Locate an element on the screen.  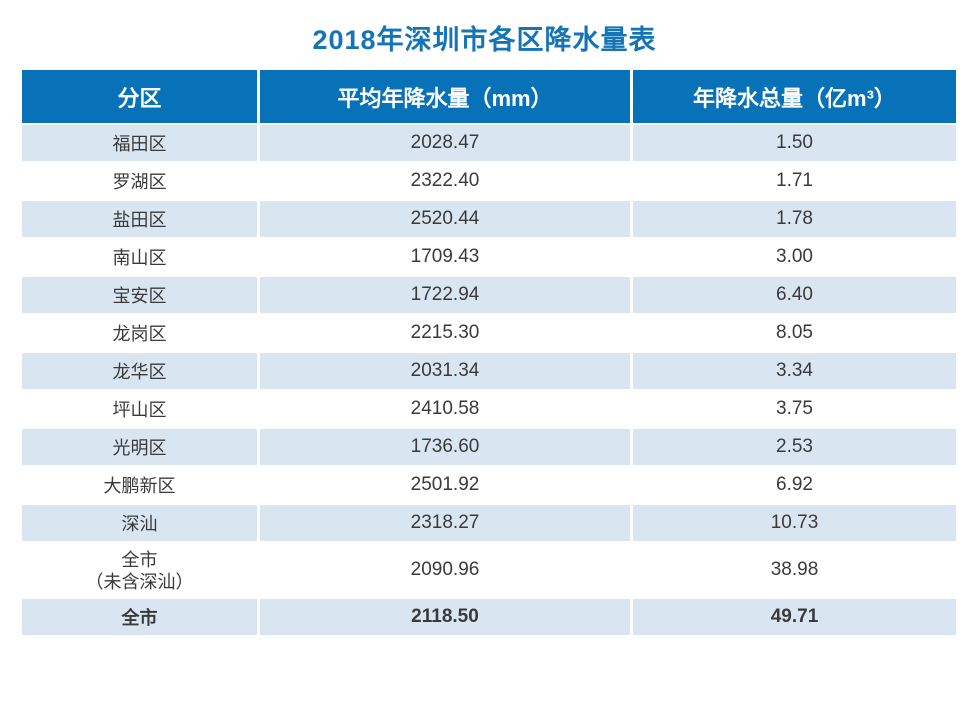
header-row: 分区 平均年降水量（mm） 年降水总量（亿m³） is located at coordinates (489, 97).